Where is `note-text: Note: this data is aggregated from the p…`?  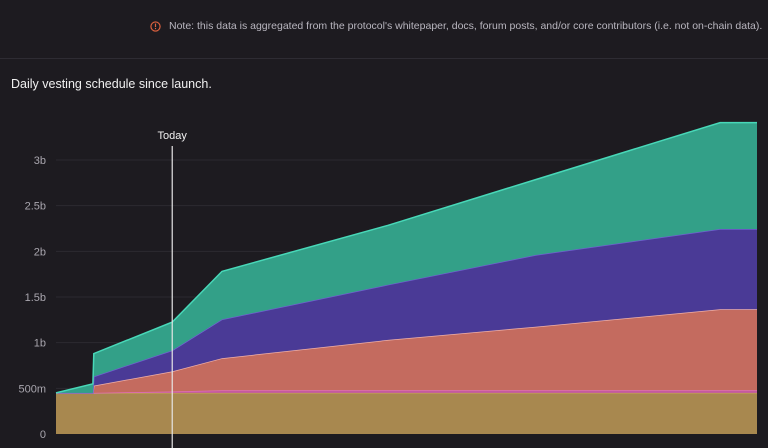
note-text: Note: this data is aggregated from the p… is located at coordinates (466, 26).